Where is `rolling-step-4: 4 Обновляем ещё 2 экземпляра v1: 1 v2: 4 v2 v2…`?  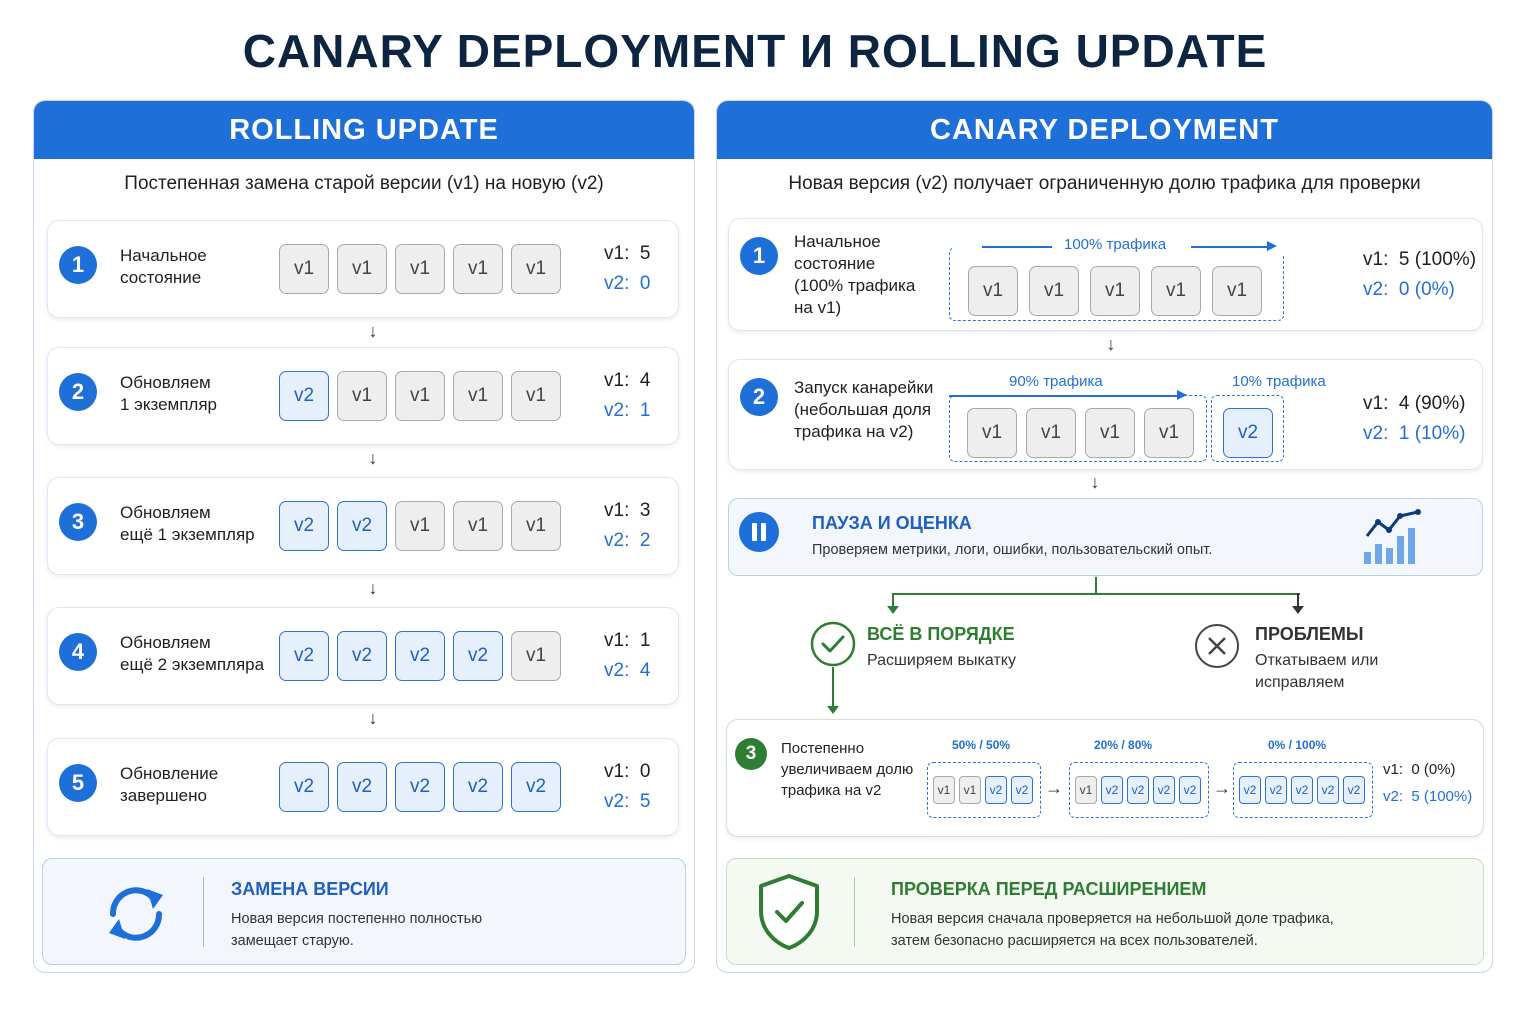
rolling-step-4: 4 Обновляем ещё 2 экземпляра v1: 1 v2: 4 v2 v2… is located at coordinates (363, 656).